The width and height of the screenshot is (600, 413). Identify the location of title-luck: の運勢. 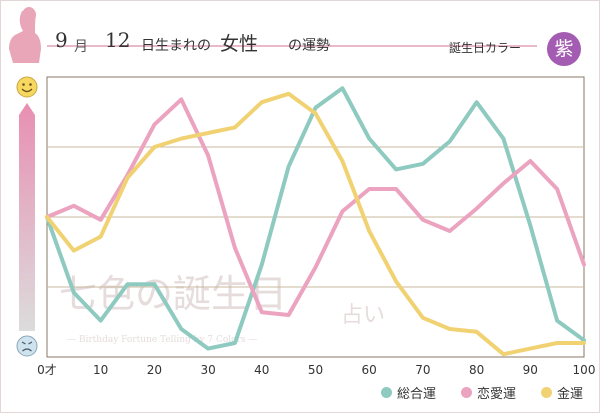
(309, 46).